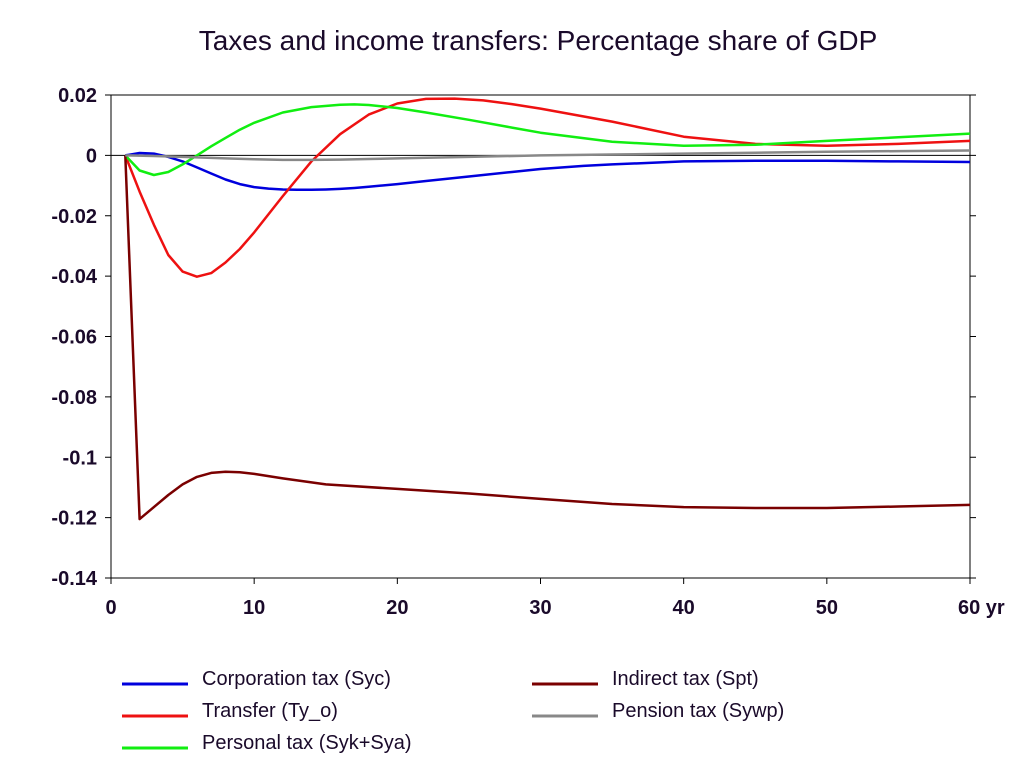  Describe the element at coordinates (307, 743) in the screenshot. I see `legend-label-2: Personal tax (Syk+Sya)` at that location.